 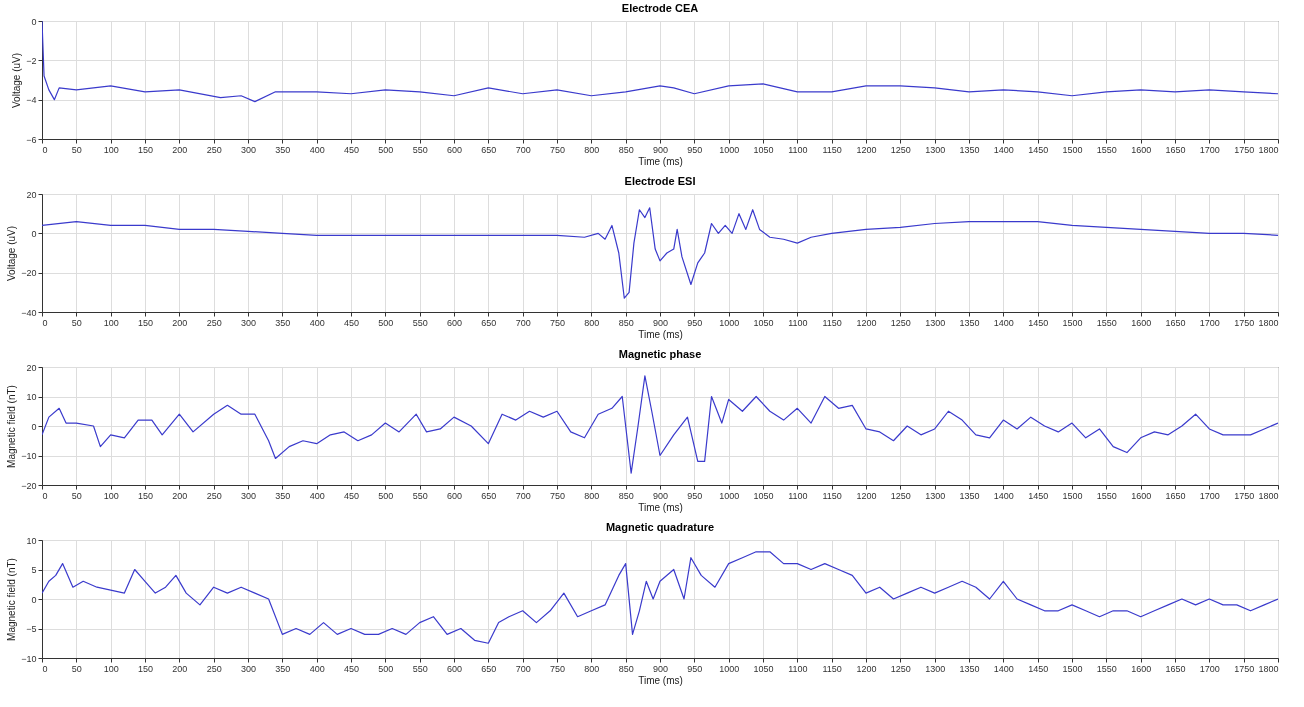 What do you see at coordinates (317, 668) in the screenshot?
I see `x-tick-label: 400` at bounding box center [317, 668].